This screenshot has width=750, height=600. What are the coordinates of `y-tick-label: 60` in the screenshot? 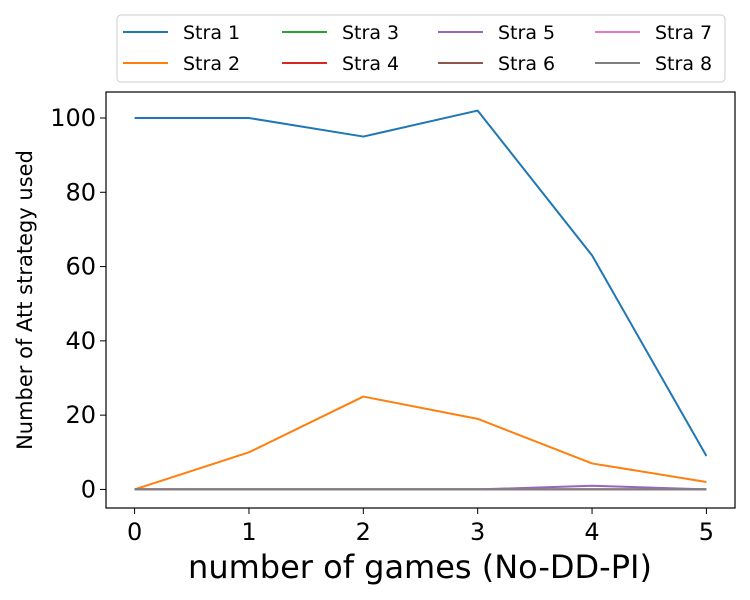 It's located at (80, 267).